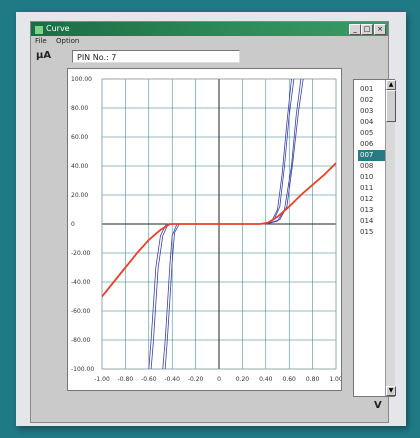  What do you see at coordinates (355, 29) in the screenshot?
I see `minimize-button: _` at bounding box center [355, 29].